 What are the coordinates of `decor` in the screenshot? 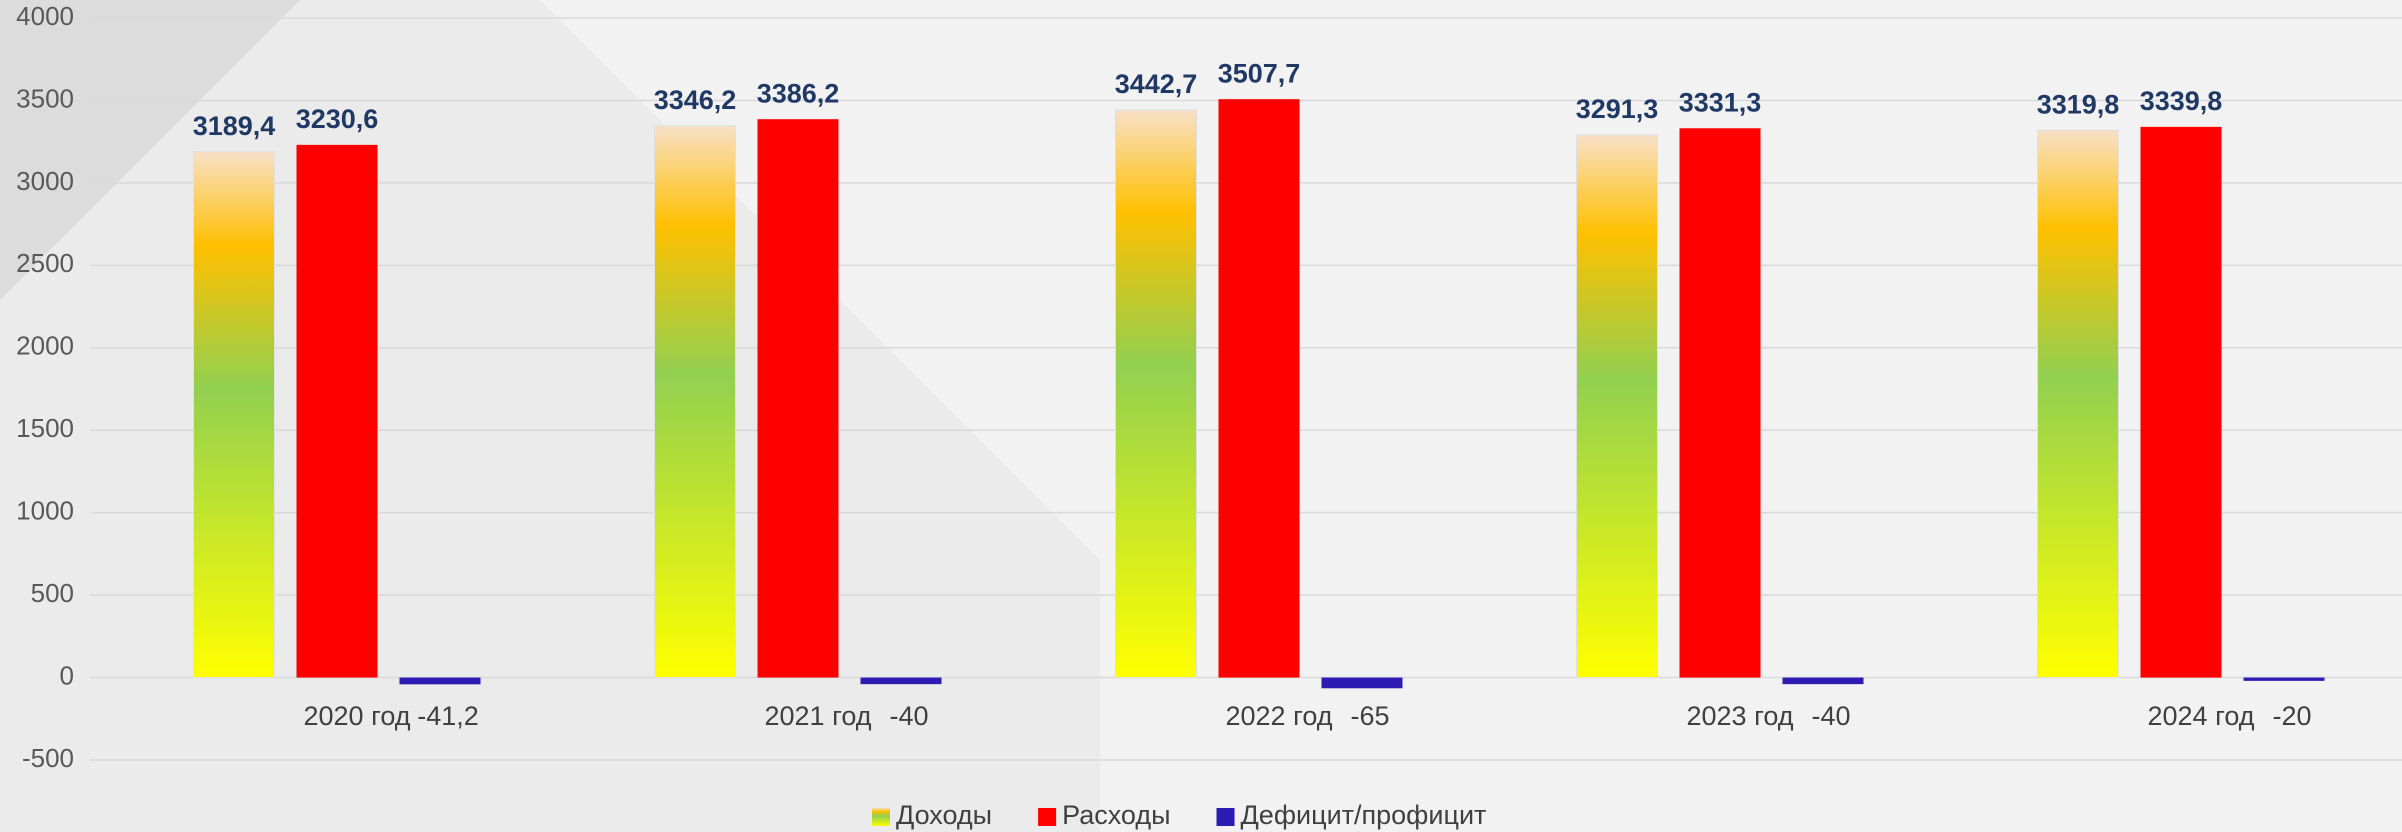 It's located at (150, 150).